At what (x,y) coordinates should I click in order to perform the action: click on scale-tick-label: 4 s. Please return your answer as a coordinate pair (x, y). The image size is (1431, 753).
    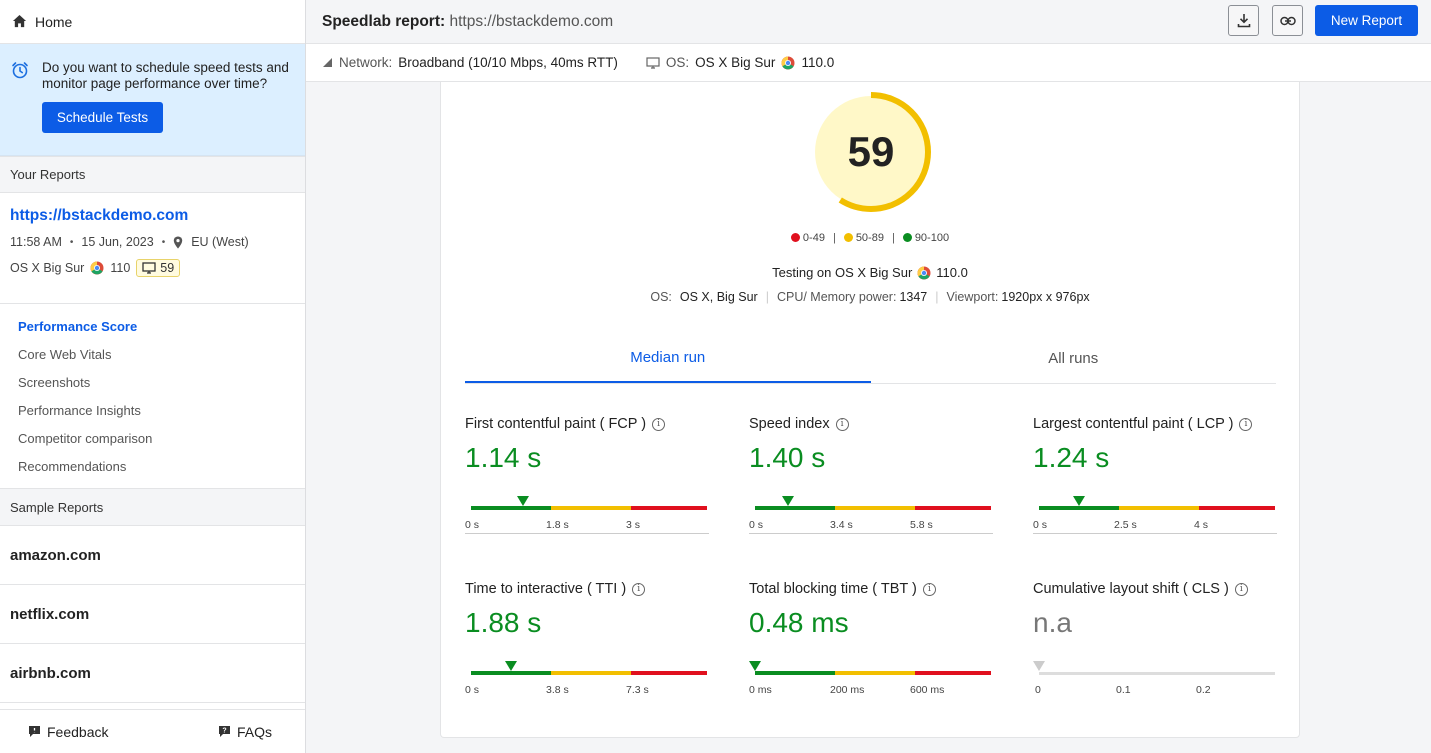
    Looking at the image, I should click on (1201, 525).